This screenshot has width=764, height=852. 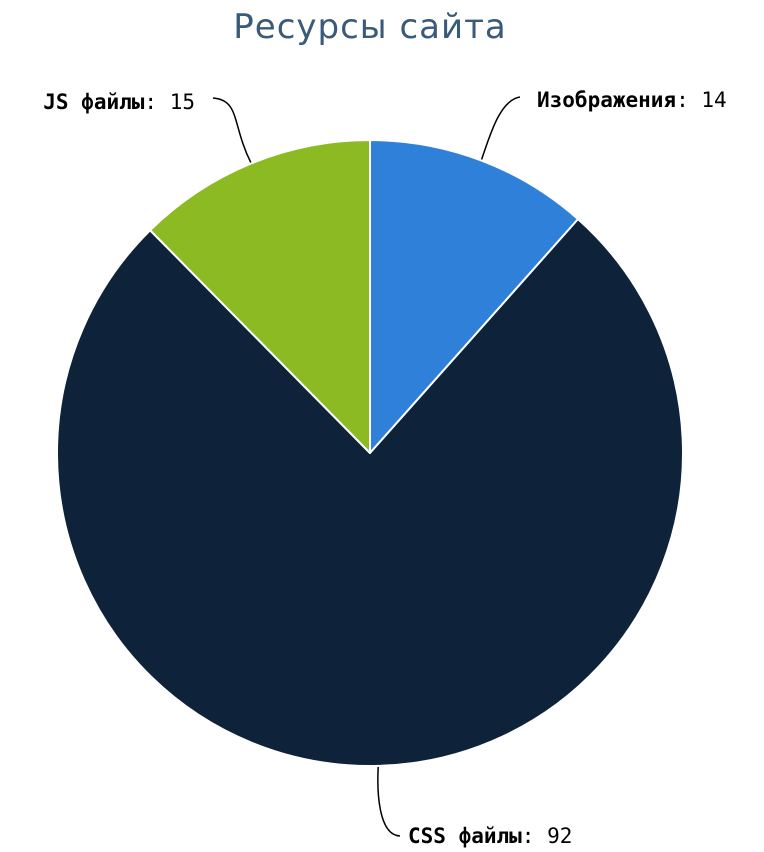 I want to click on slice-label-1: Изображения: 14, so click(x=632, y=100).